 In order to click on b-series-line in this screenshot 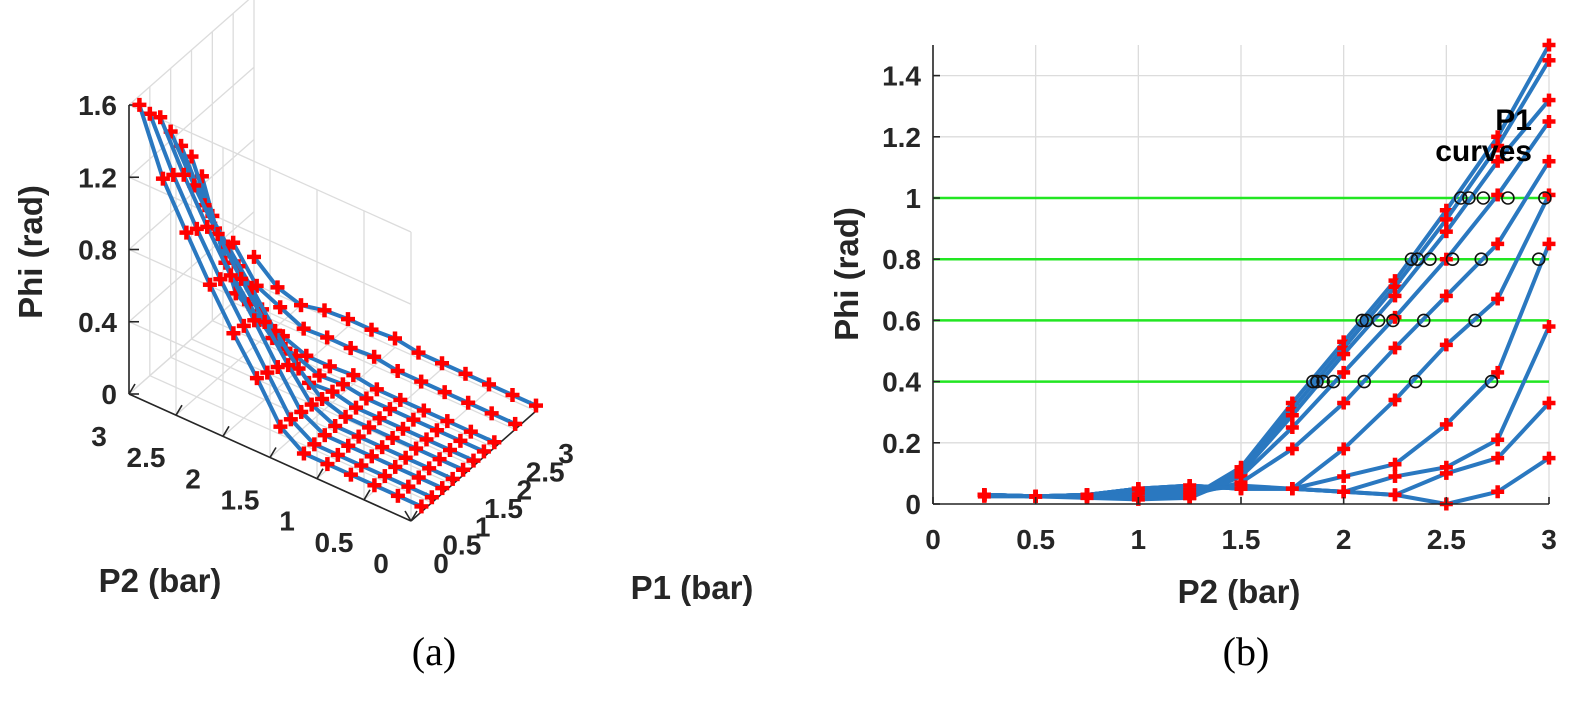, I will do `click(1267, 481)`.